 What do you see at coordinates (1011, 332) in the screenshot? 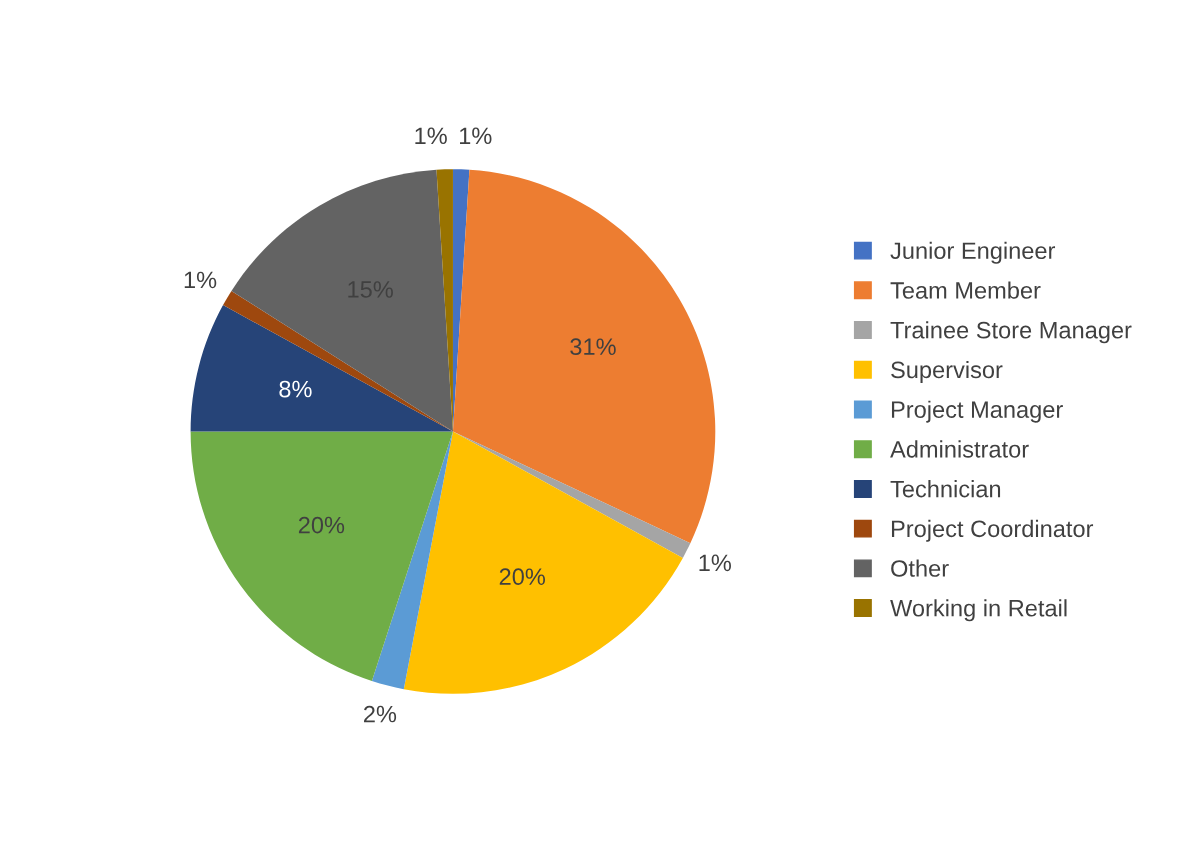
I see `legend-label: Trainee Store Manager` at bounding box center [1011, 332].